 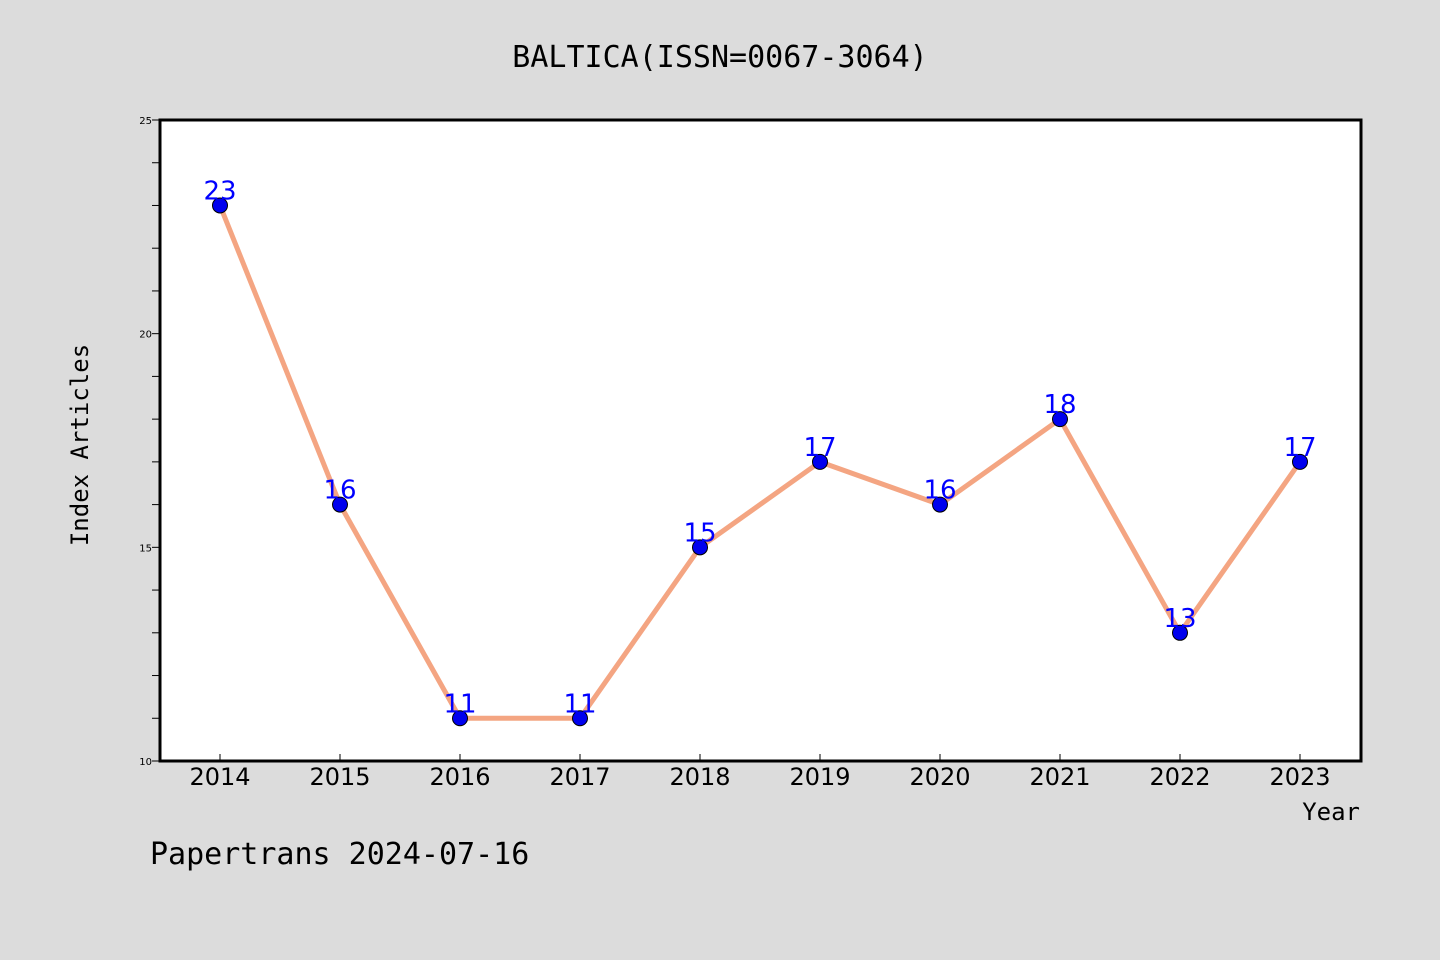 I want to click on data-label: 18, so click(x=1059, y=405).